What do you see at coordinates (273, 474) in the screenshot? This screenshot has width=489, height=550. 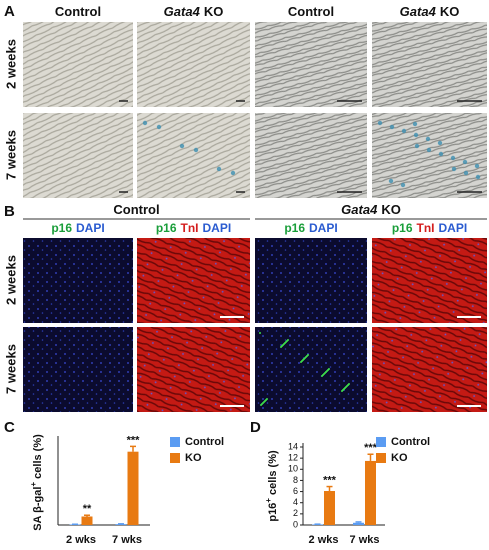 I see `y-axis-label-part: cells (%)` at bounding box center [273, 474].